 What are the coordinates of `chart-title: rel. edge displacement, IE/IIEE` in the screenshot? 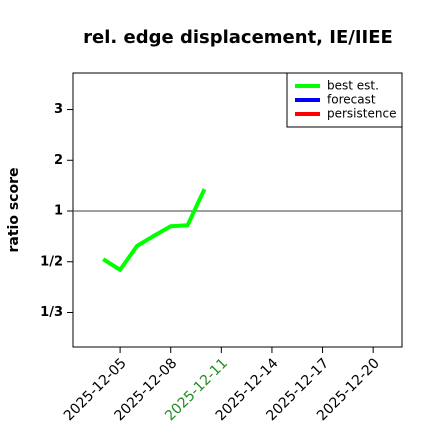 It's located at (238, 37).